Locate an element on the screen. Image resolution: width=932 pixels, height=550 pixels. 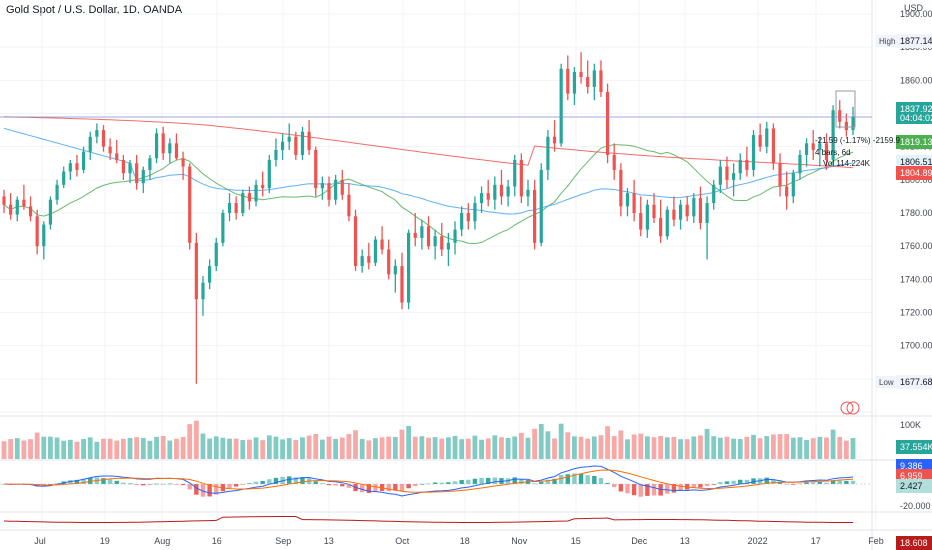
measure-bars: 4 bars, 6d is located at coordinates (833, 152).